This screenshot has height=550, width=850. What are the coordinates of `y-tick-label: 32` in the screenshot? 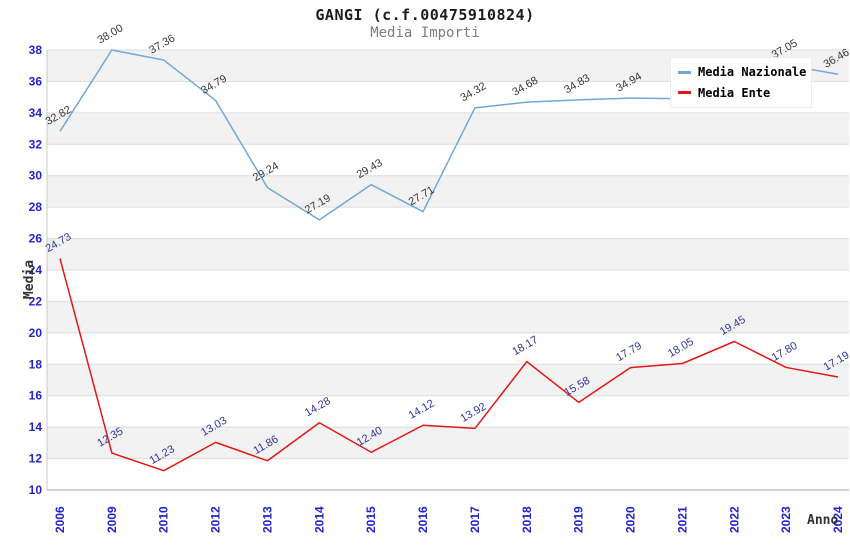 It's located at (36, 144).